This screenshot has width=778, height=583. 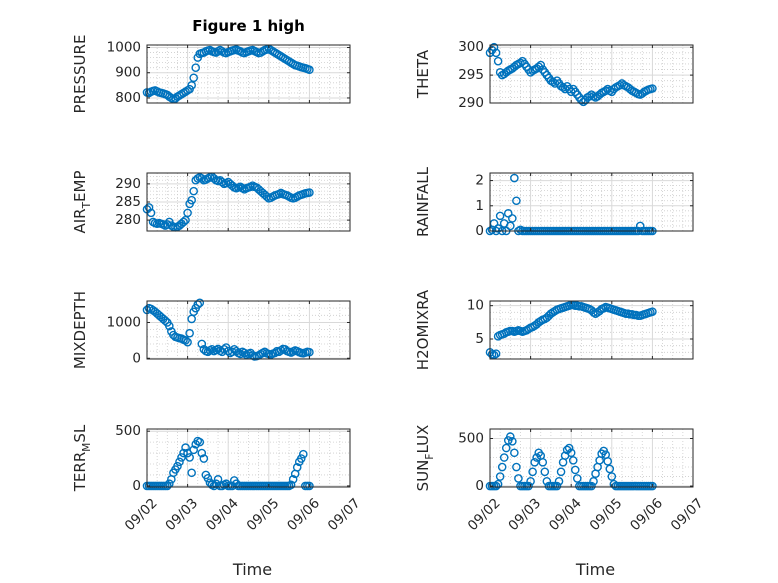 I want to click on chart-title: Figure 1 high, so click(x=248, y=26).